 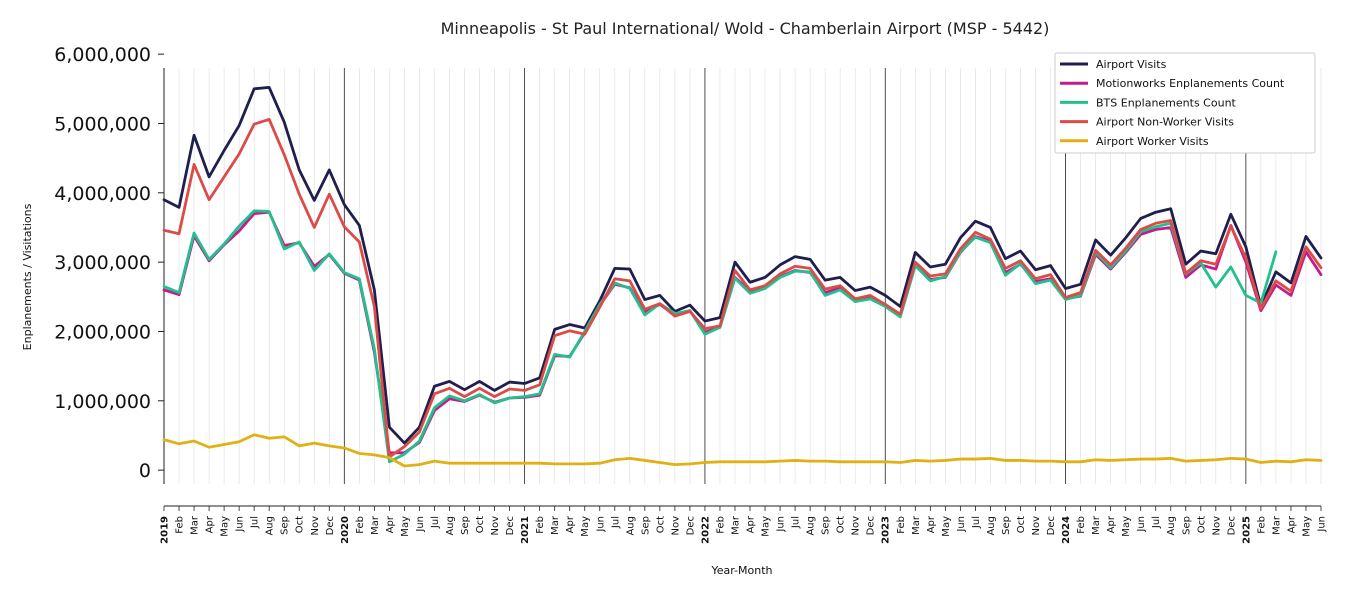 I want to click on x-tick-label-year: 2023, so click(x=886, y=530).